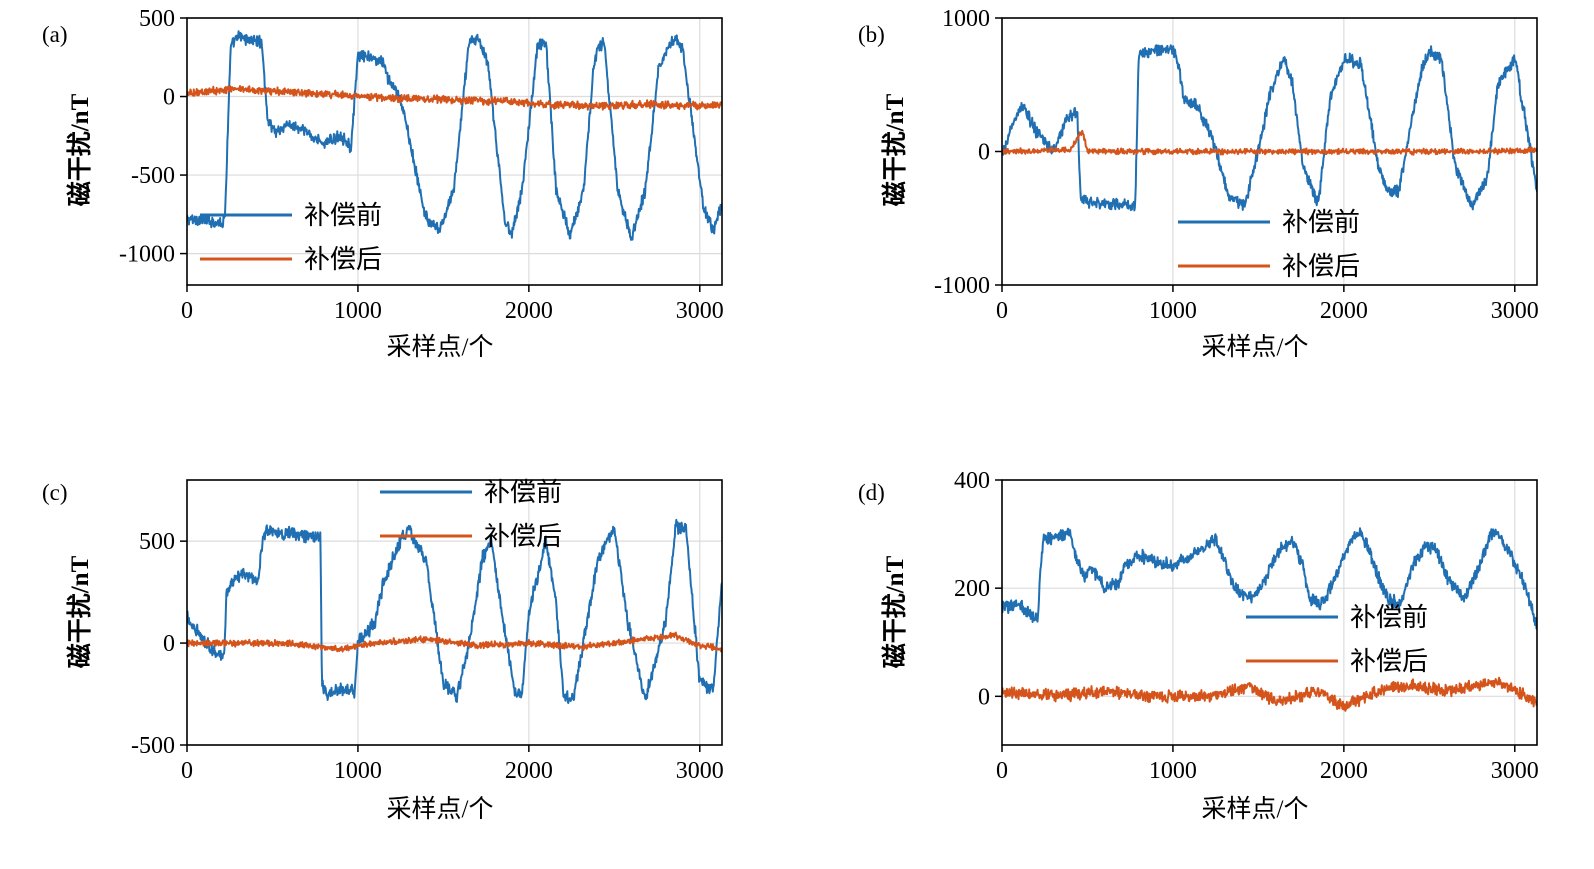 The height and width of the screenshot is (869, 1594). What do you see at coordinates (972, 481) in the screenshot?
I see `y-tick-label: 400` at bounding box center [972, 481].